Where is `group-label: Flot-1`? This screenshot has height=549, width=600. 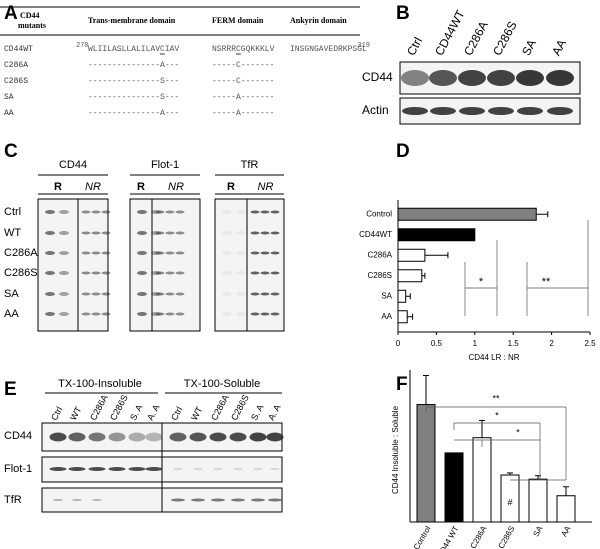
group-label: Flot-1 is located at coordinates (165, 165).